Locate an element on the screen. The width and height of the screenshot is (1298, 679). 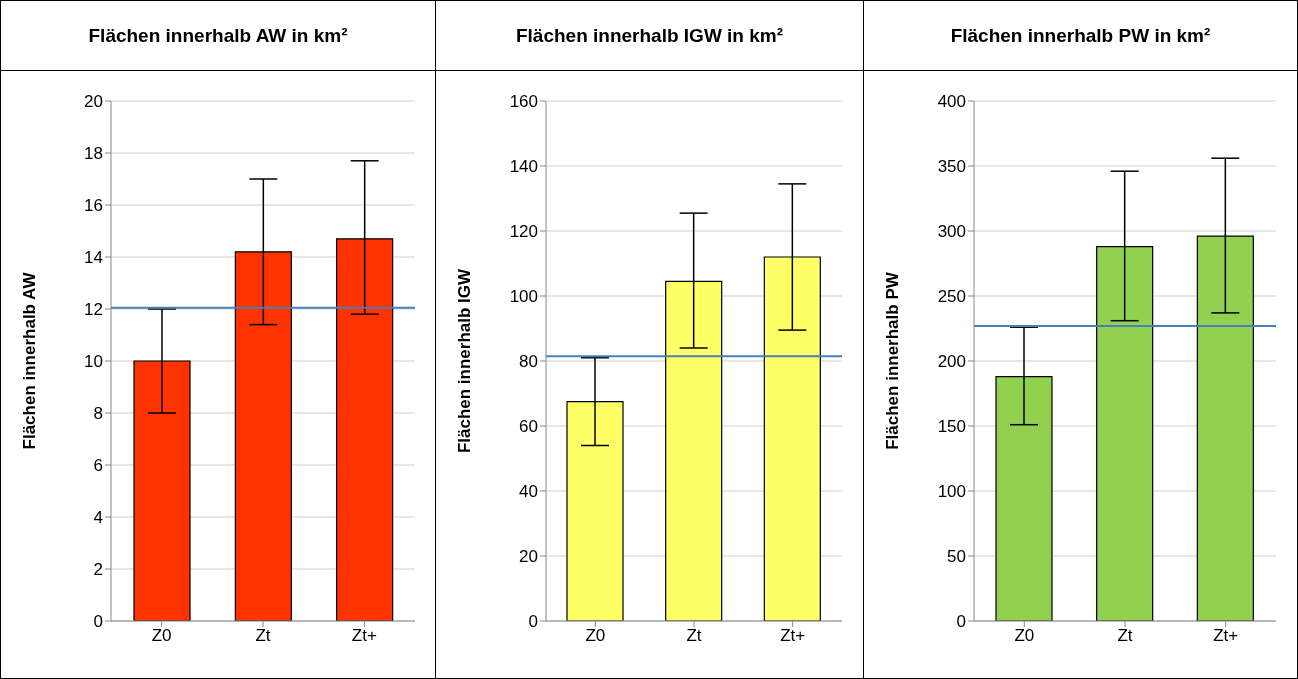
chart-title: Flächen innerhalb IGW in km² is located at coordinates (649, 36).